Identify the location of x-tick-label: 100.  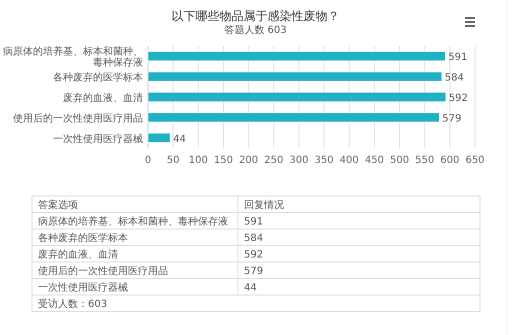
(198, 160).